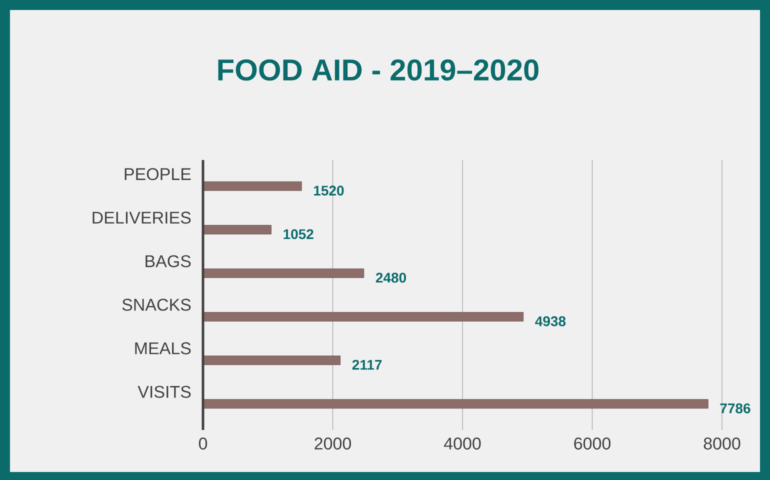  Describe the element at coordinates (735, 408) in the screenshot. I see `data-label: 7786` at that location.